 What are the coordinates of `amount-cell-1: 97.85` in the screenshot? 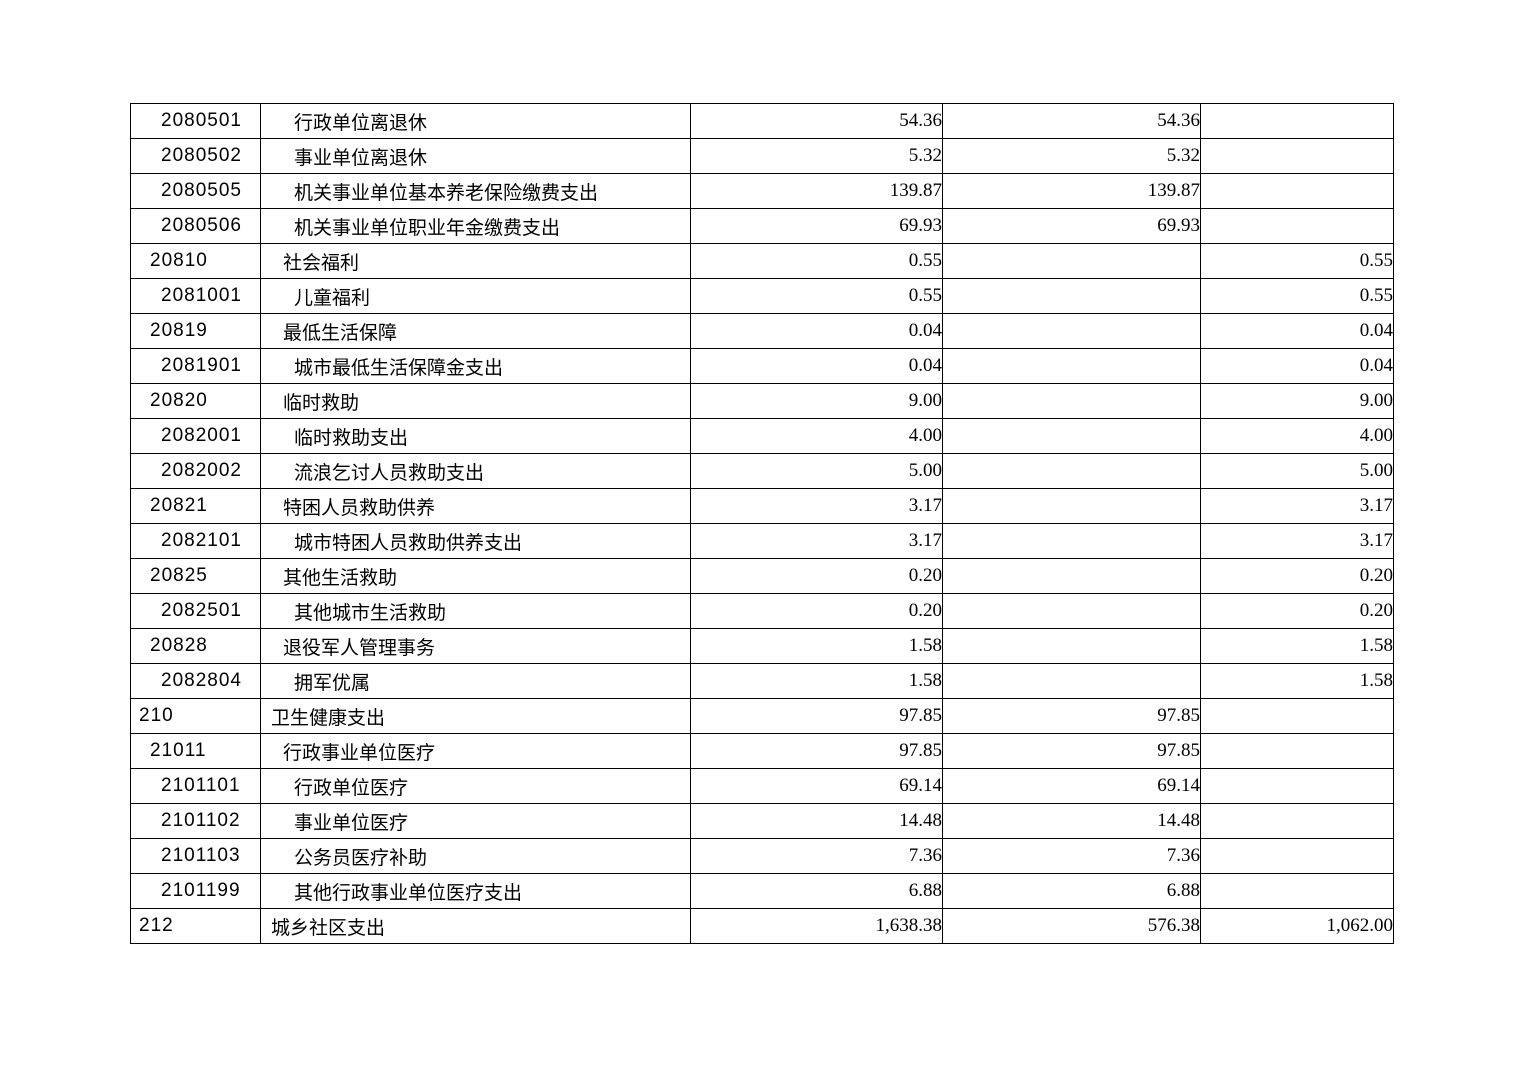 It's located at (816, 751).